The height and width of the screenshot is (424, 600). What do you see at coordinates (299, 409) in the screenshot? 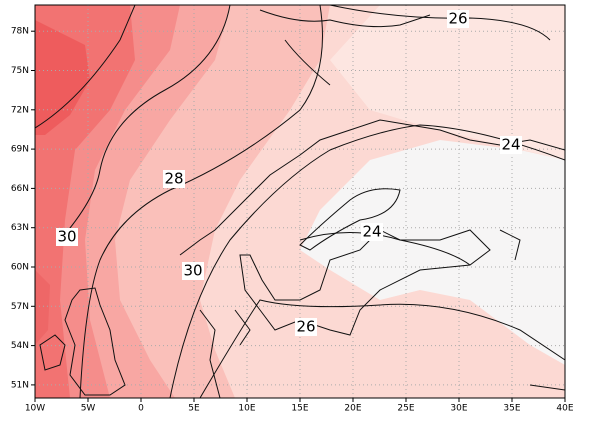
I see `x-tick-label: 15E` at bounding box center [299, 409].